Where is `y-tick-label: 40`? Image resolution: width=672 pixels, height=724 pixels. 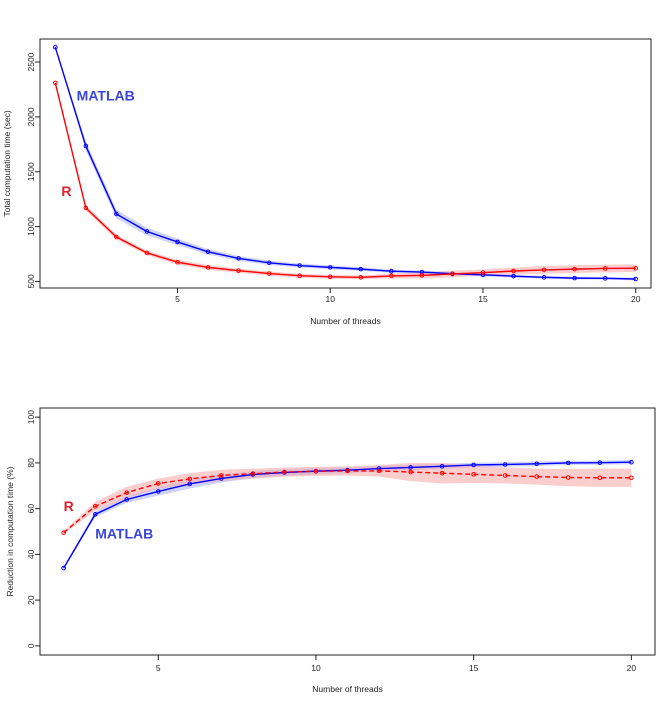
y-tick-label: 40 is located at coordinates (31, 554).